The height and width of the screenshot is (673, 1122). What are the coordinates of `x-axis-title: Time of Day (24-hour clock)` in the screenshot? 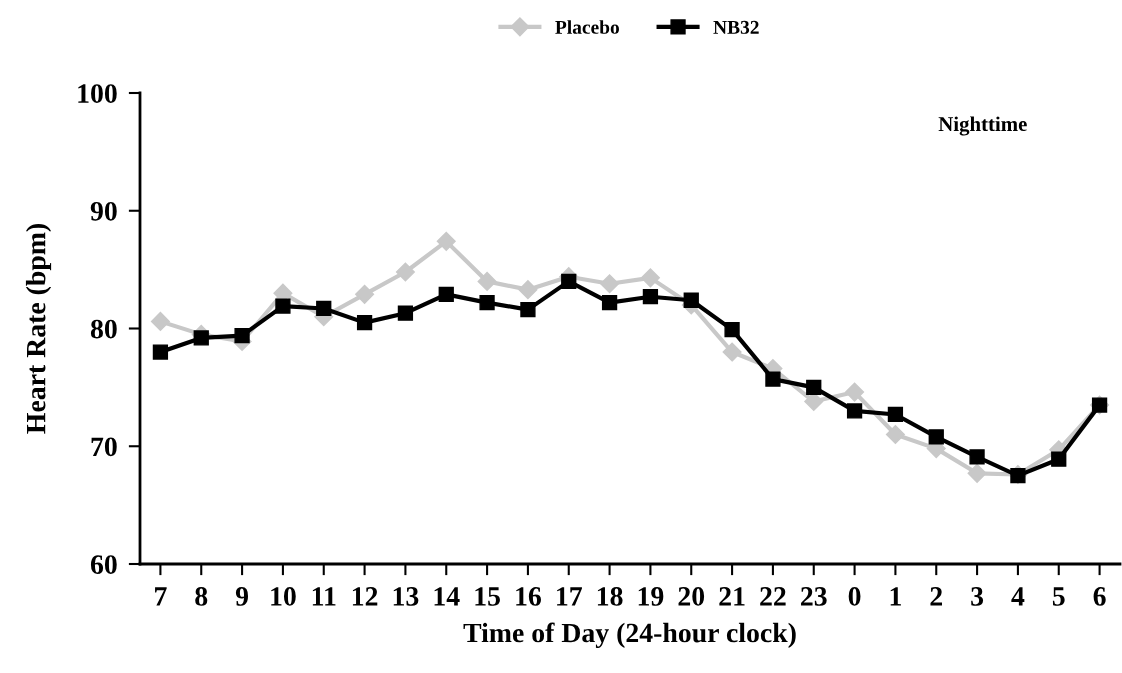 It's located at (629, 635).